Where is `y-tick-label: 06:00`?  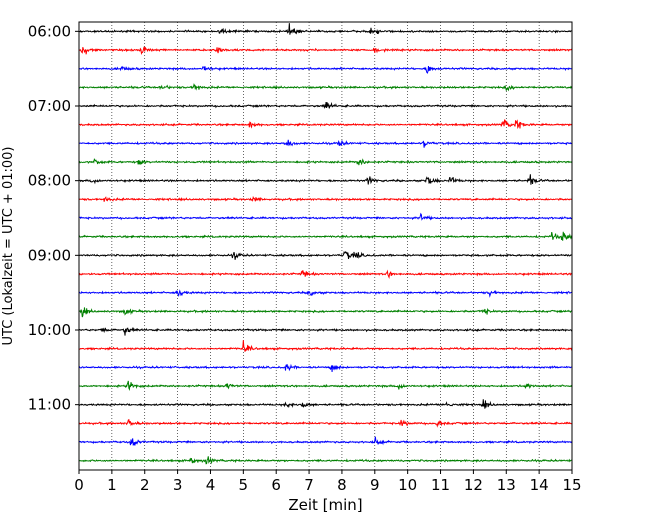 y-tick-label: 06:00 is located at coordinates (49, 31).